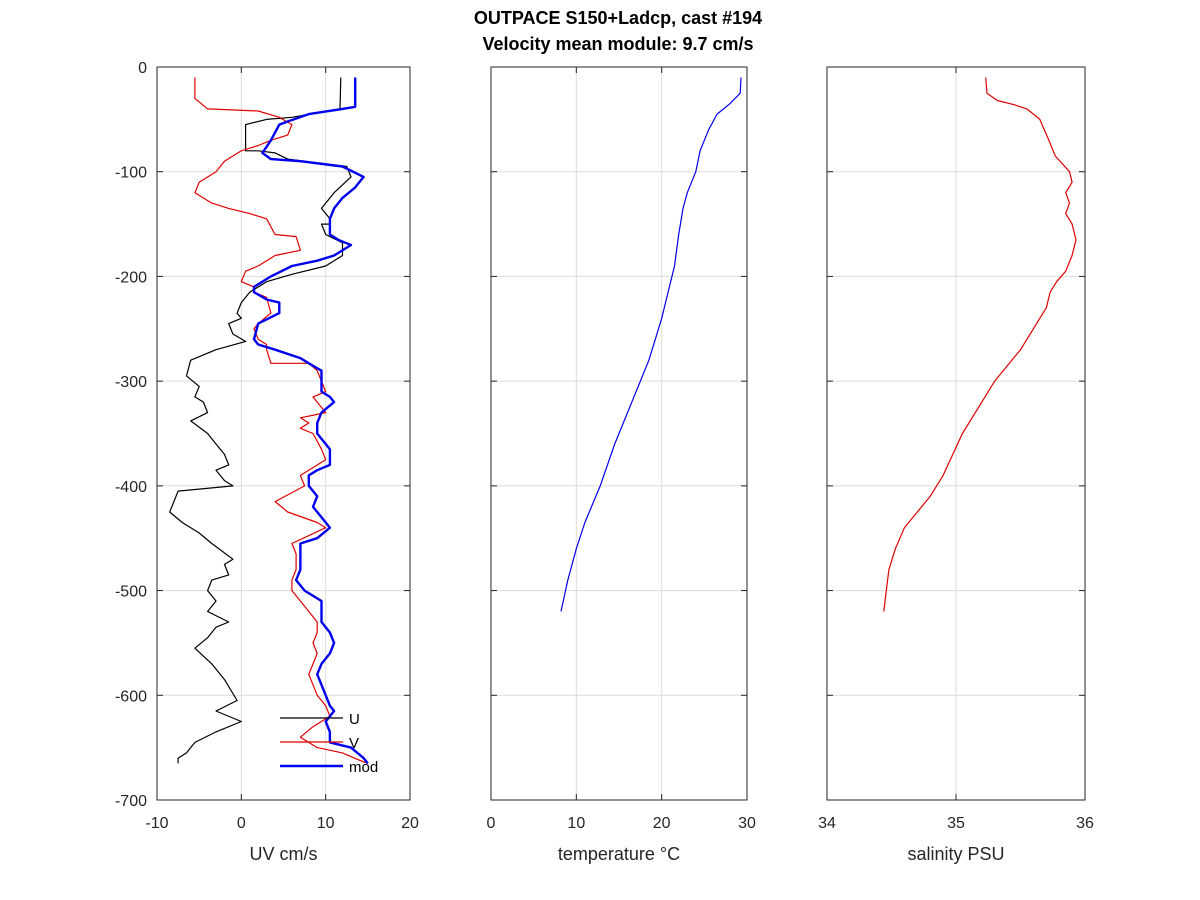  I want to click on temperature-x-tick-label: 20, so click(662, 823).